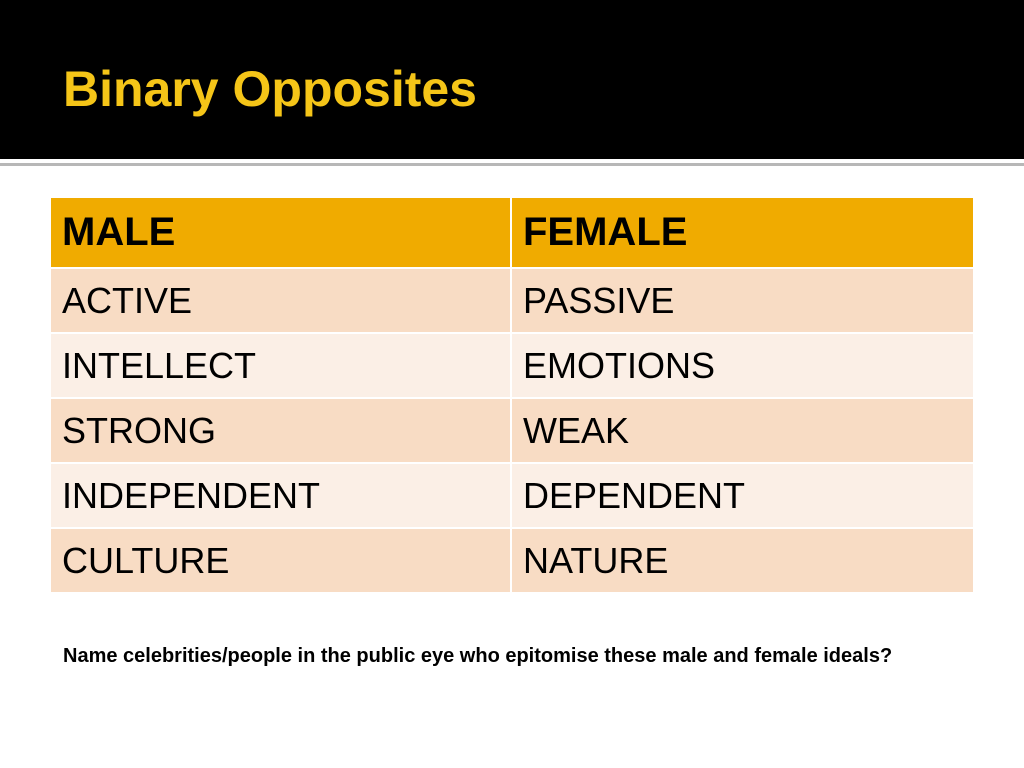 This screenshot has height=768, width=1024. I want to click on male-cell: STRONG, so click(281, 431).